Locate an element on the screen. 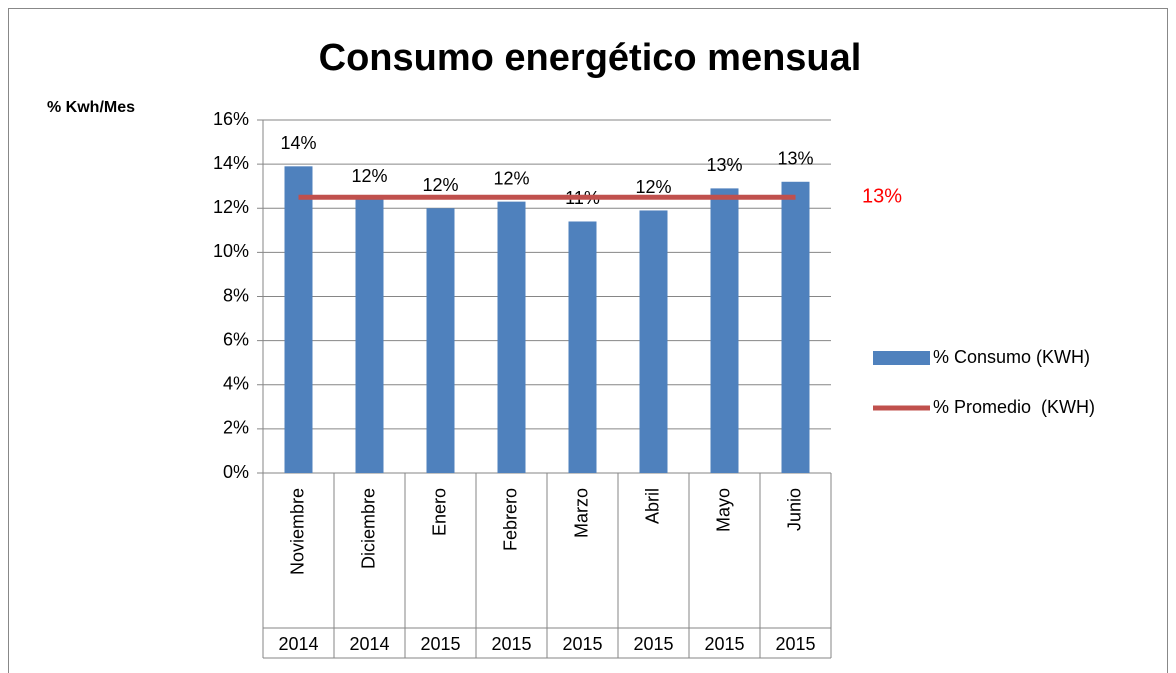 This screenshot has width=1176, height=673. x-tick-label: Febrero is located at coordinates (510, 519).